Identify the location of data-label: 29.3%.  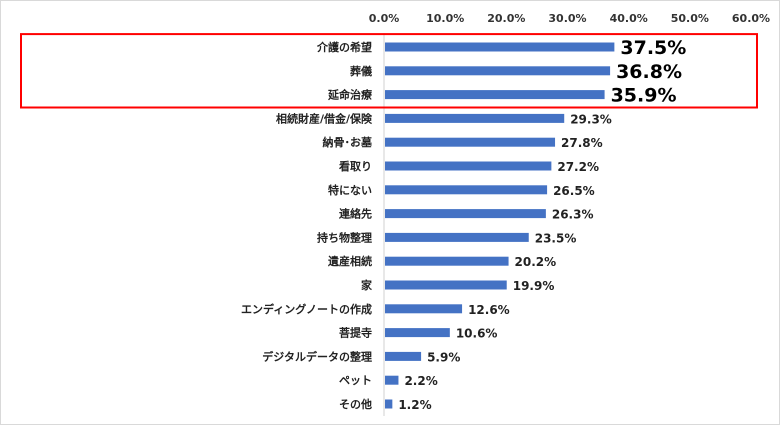
(591, 119).